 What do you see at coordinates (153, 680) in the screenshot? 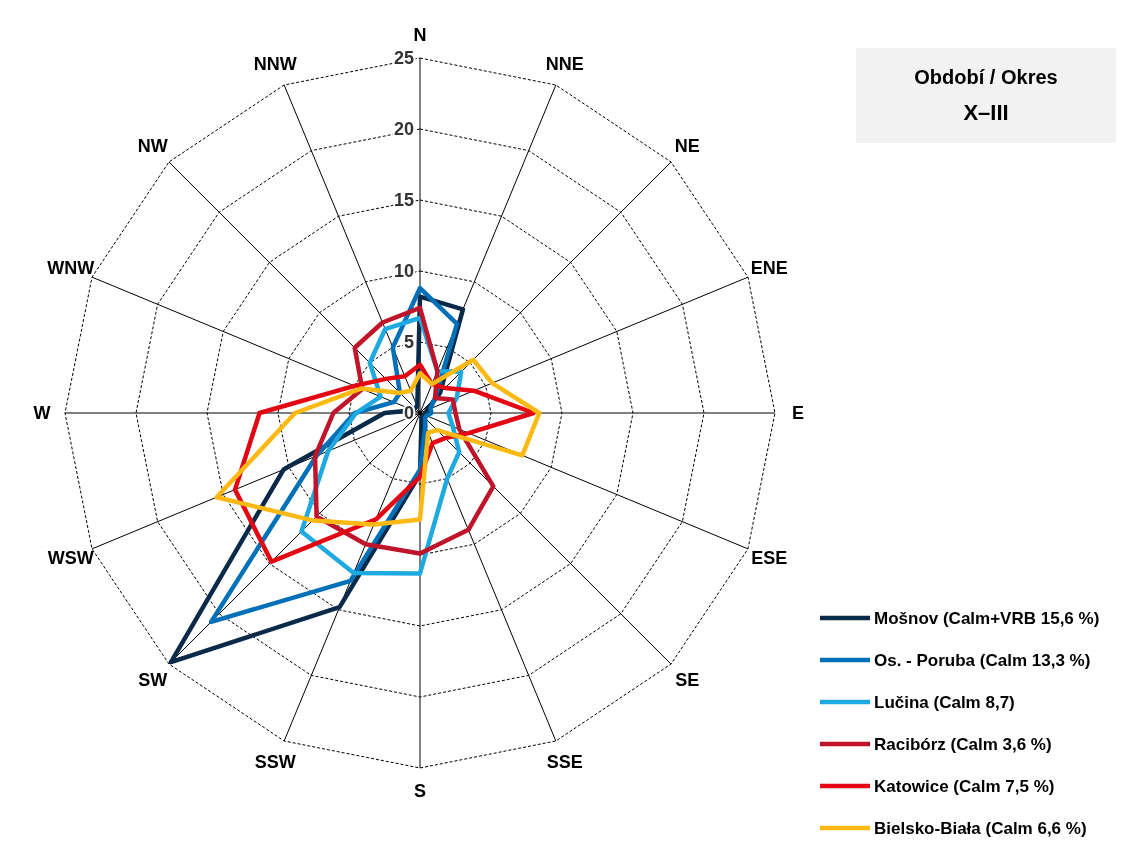
I see `spoke-label: SW` at bounding box center [153, 680].